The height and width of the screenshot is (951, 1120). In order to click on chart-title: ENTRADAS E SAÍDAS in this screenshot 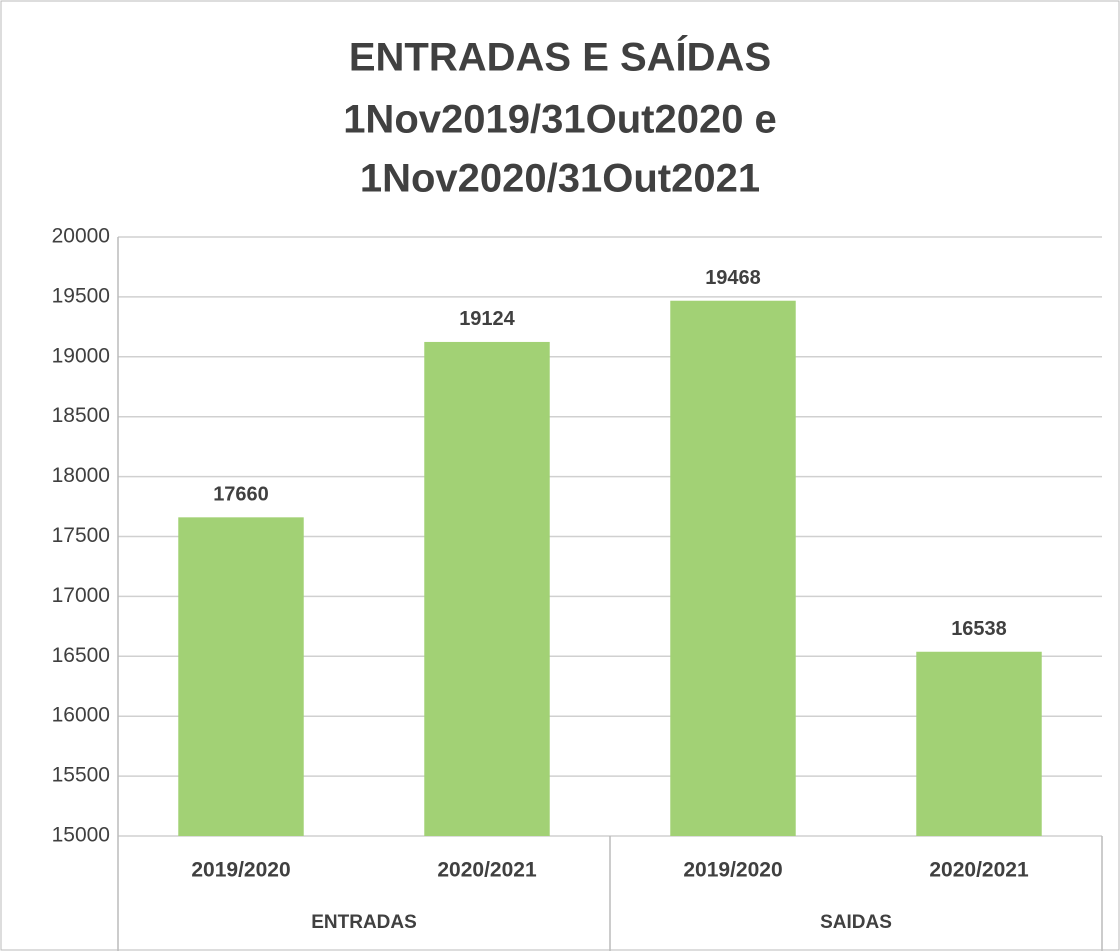, I will do `click(560, 57)`.